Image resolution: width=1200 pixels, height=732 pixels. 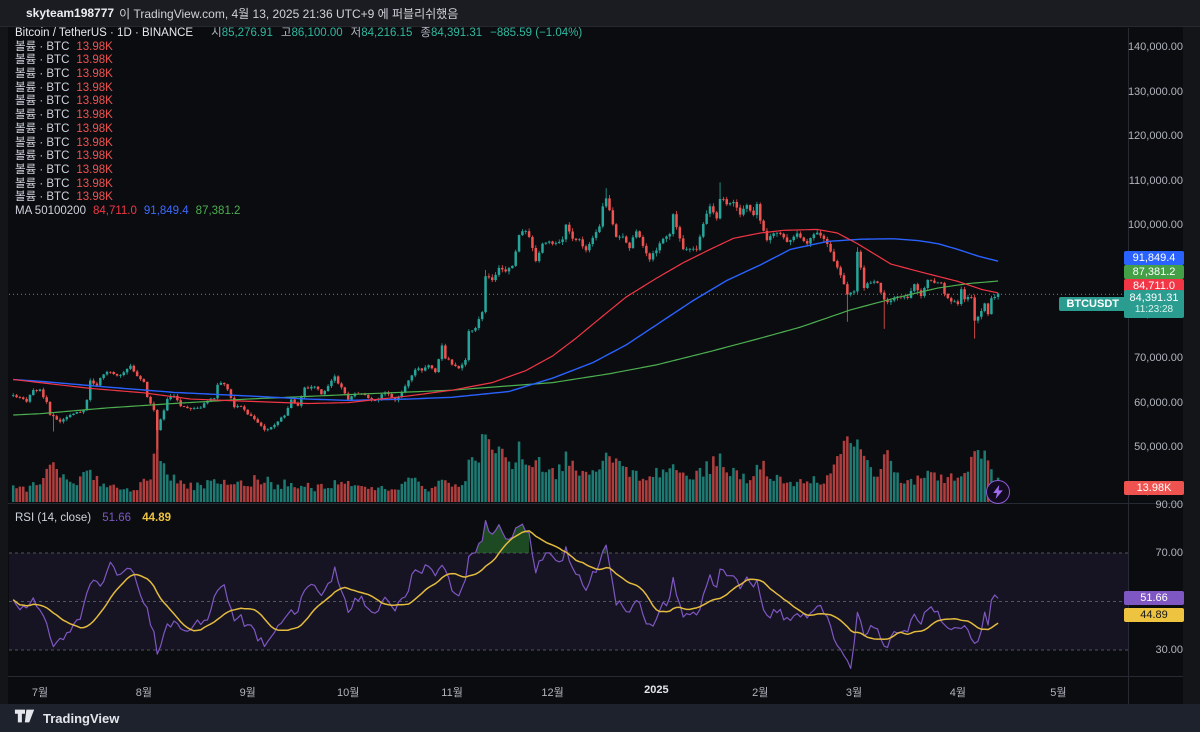 What do you see at coordinates (104, 33) in the screenshot?
I see `symbol-title: Bitcoin / TetherUS · 1D · BINANCE` at bounding box center [104, 33].